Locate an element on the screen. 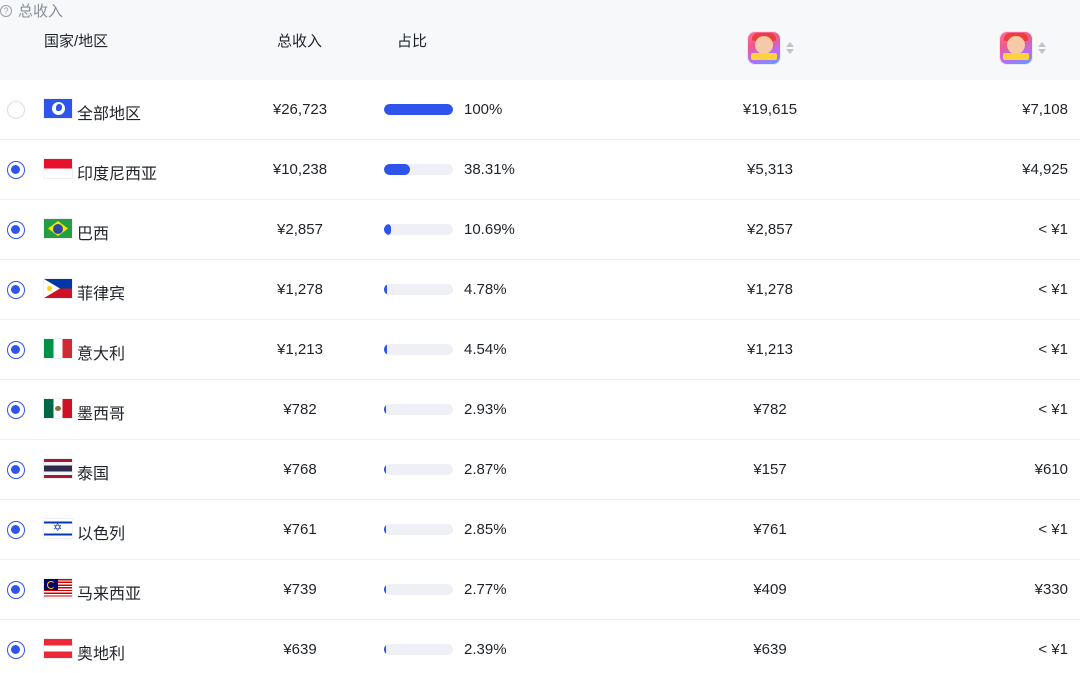 This screenshot has width=1080, height=673. column-header-total-revenue: 总收入 is located at coordinates (300, 41).